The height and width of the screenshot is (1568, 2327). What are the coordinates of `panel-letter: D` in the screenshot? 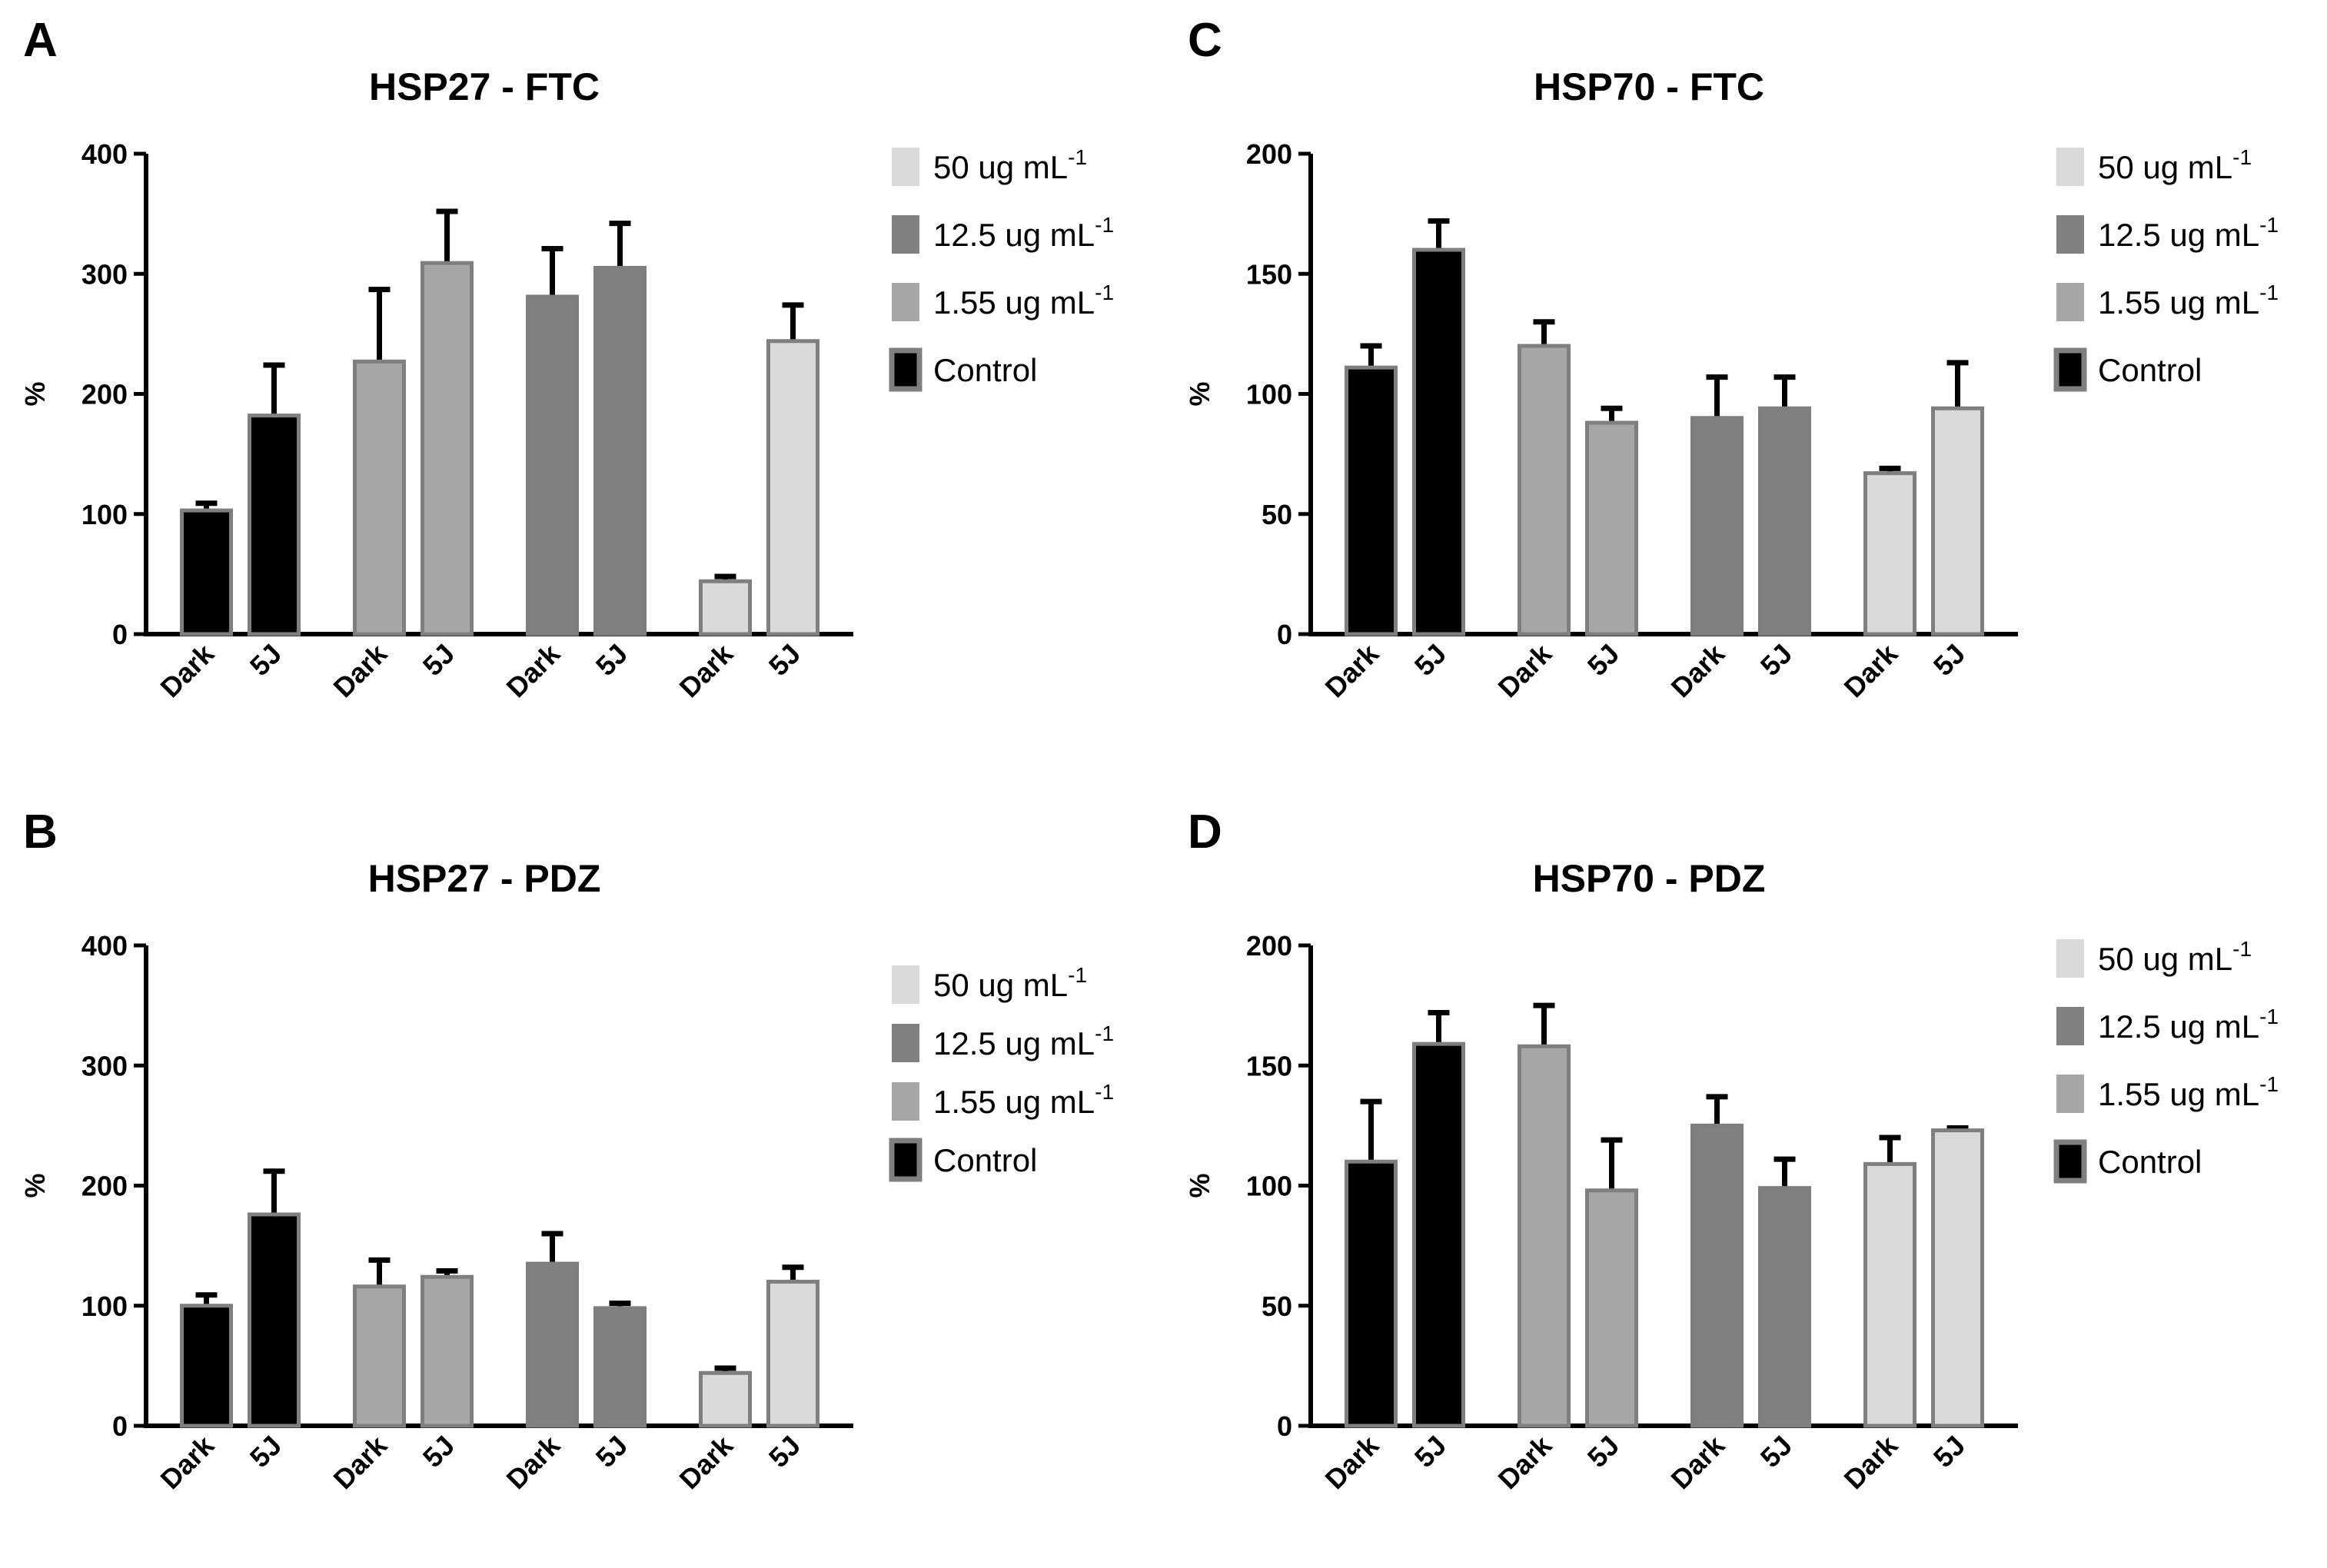 It's located at (1205, 832).